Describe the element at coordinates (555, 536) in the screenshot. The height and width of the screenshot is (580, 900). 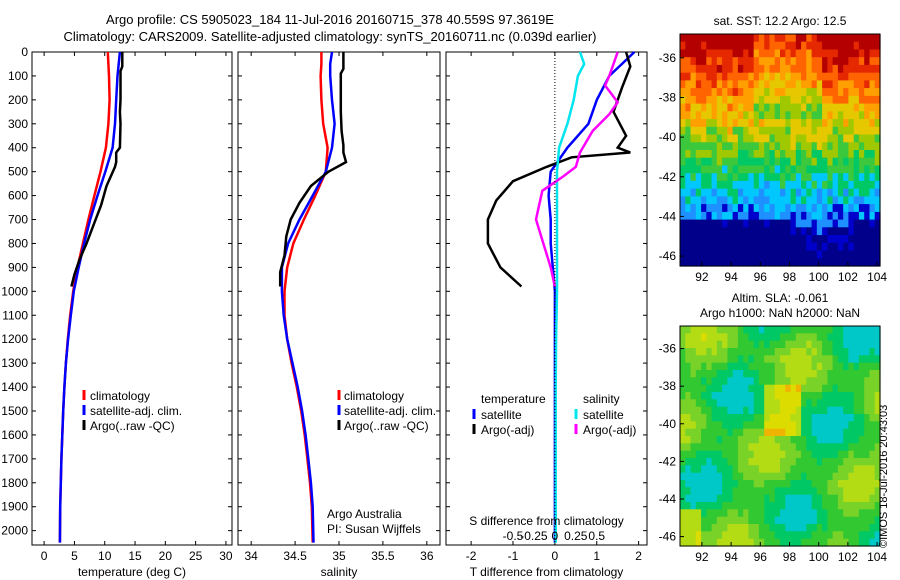
I see `top-tick-label: 0` at that location.